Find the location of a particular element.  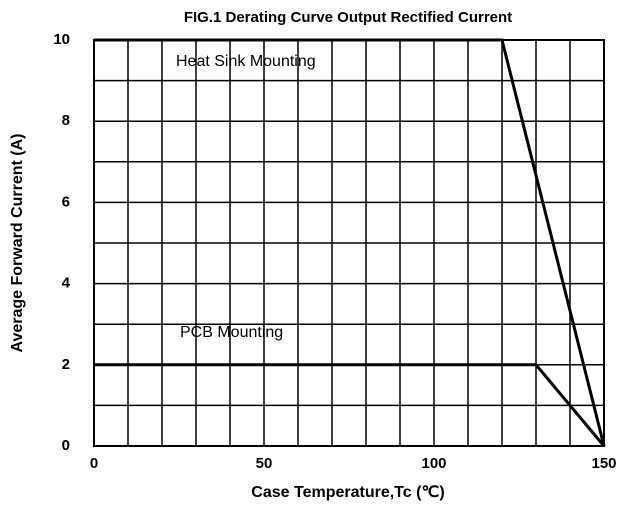

x-tick-label: 50 is located at coordinates (264, 463).